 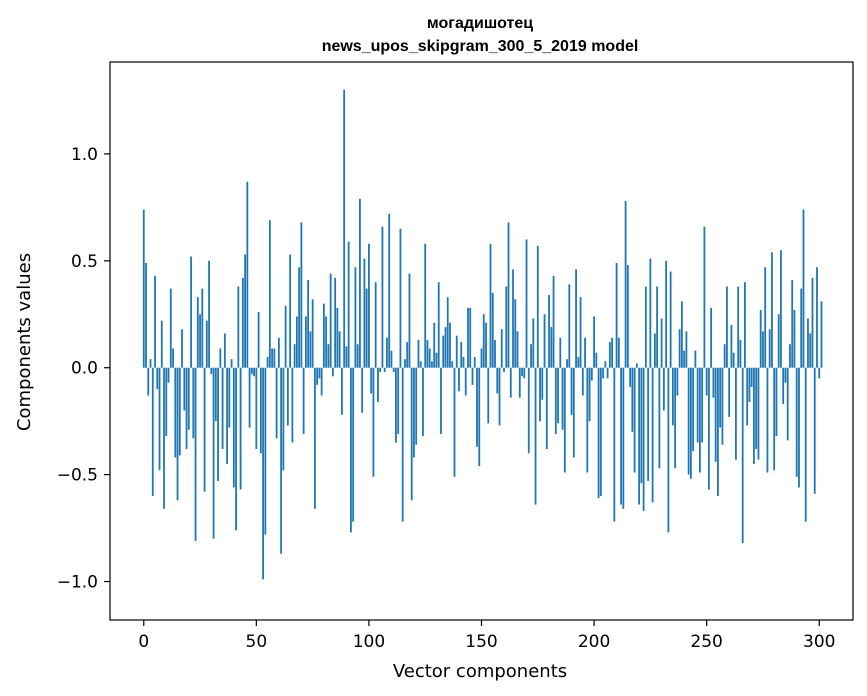 I want to click on chart-subtitle: news_upos_skipgram_300_5_2019 model, so click(x=480, y=46).